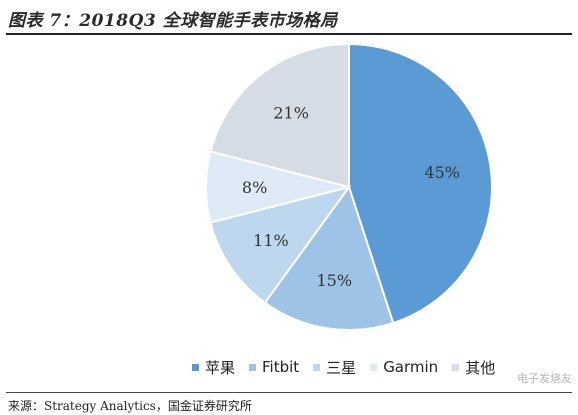  Describe the element at coordinates (442, 172) in the screenshot. I see `pie-label-0: 45%` at that location.